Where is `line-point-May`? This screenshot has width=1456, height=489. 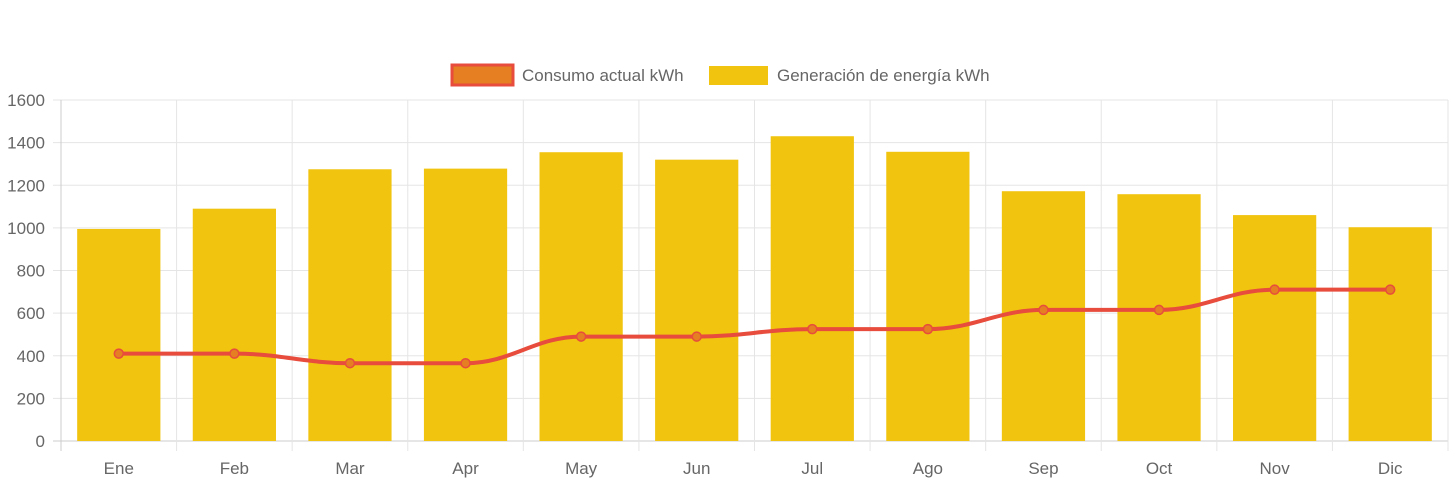 line-point-May is located at coordinates (581, 336).